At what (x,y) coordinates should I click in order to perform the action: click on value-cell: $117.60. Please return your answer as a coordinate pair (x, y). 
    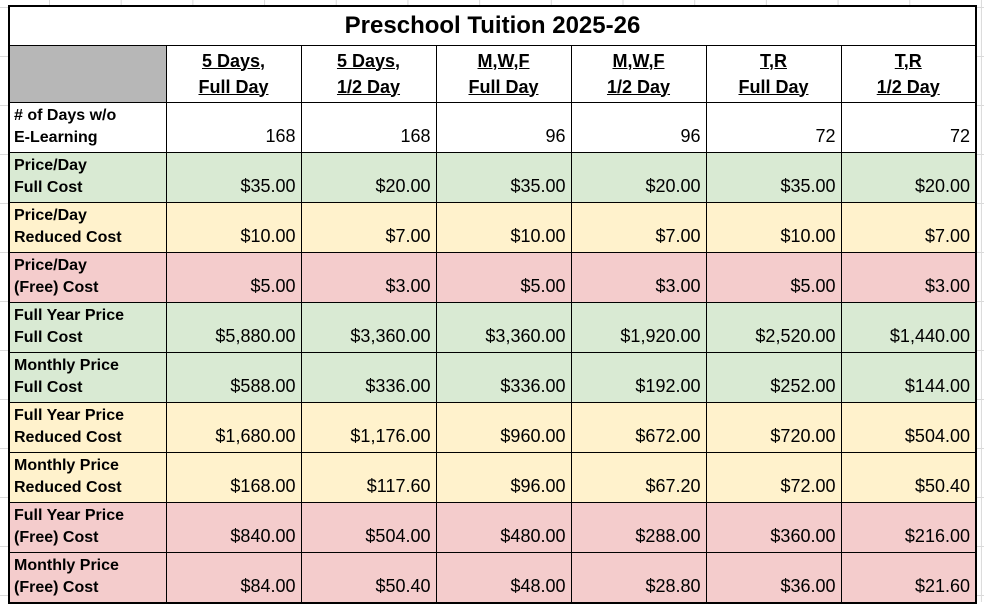
    Looking at the image, I should click on (368, 477).